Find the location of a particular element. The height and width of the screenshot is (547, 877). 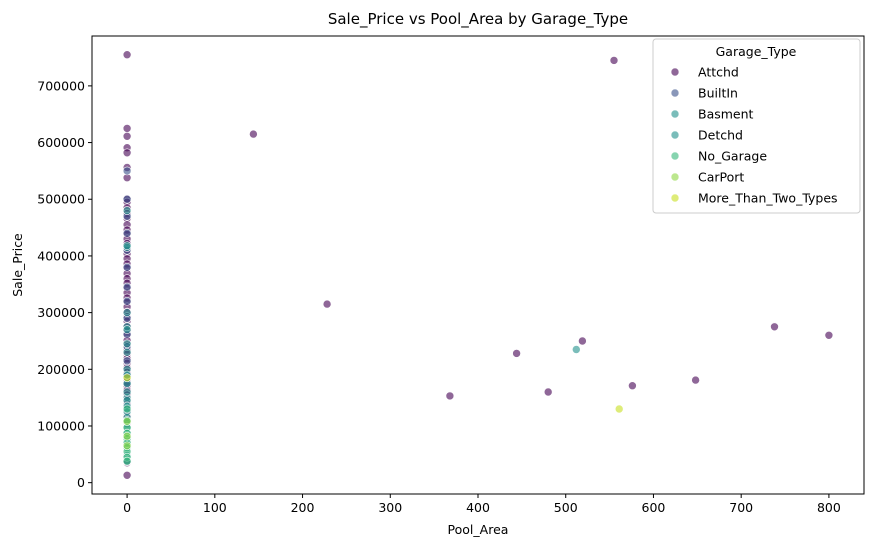

x-tick-label-0: 0 is located at coordinates (127, 507).